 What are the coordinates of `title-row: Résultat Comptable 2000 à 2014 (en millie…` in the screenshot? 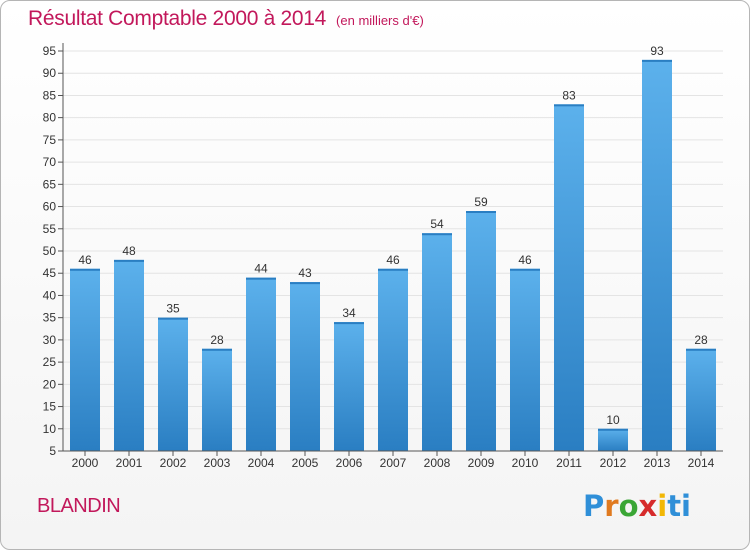 It's located at (226, 19).